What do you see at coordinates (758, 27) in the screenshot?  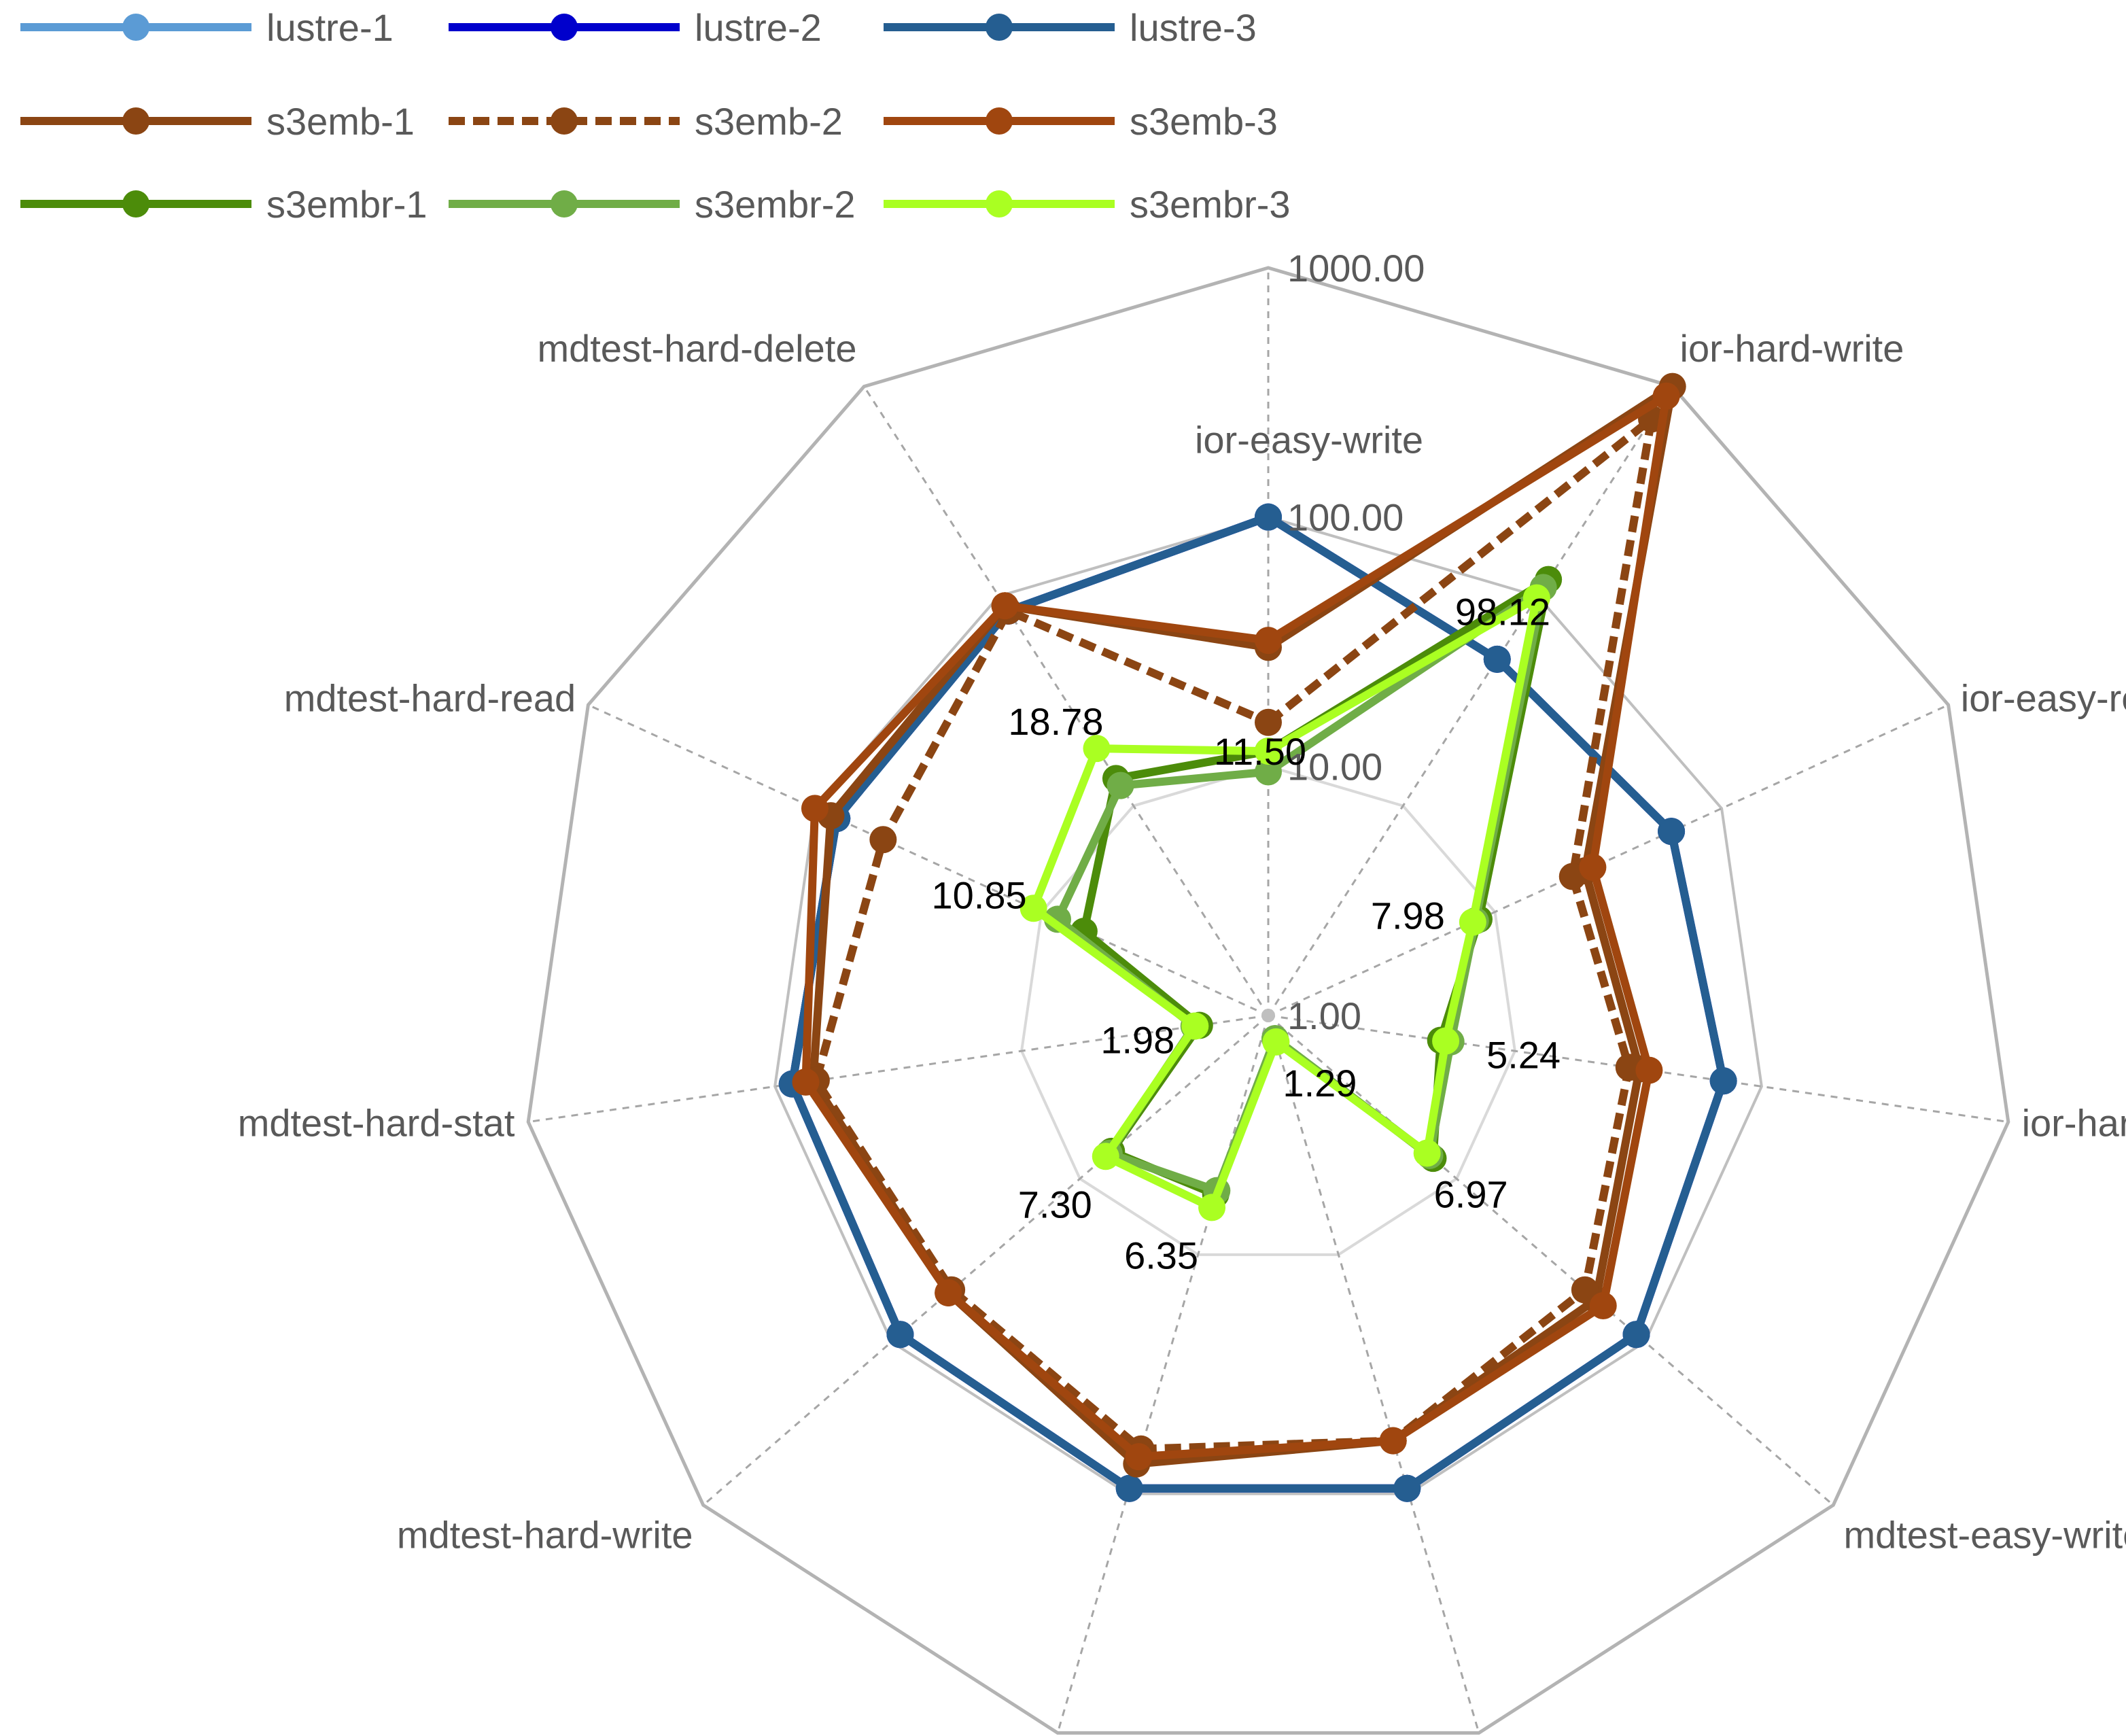 I see `legend-label: lustre-2` at bounding box center [758, 27].